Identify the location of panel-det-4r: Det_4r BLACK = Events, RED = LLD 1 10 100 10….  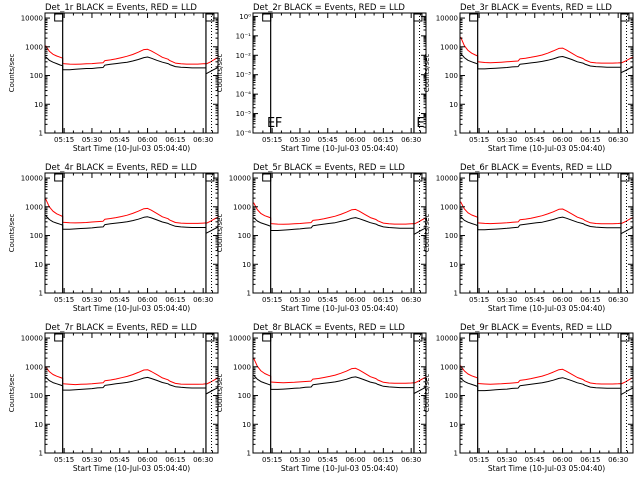
(113, 238).